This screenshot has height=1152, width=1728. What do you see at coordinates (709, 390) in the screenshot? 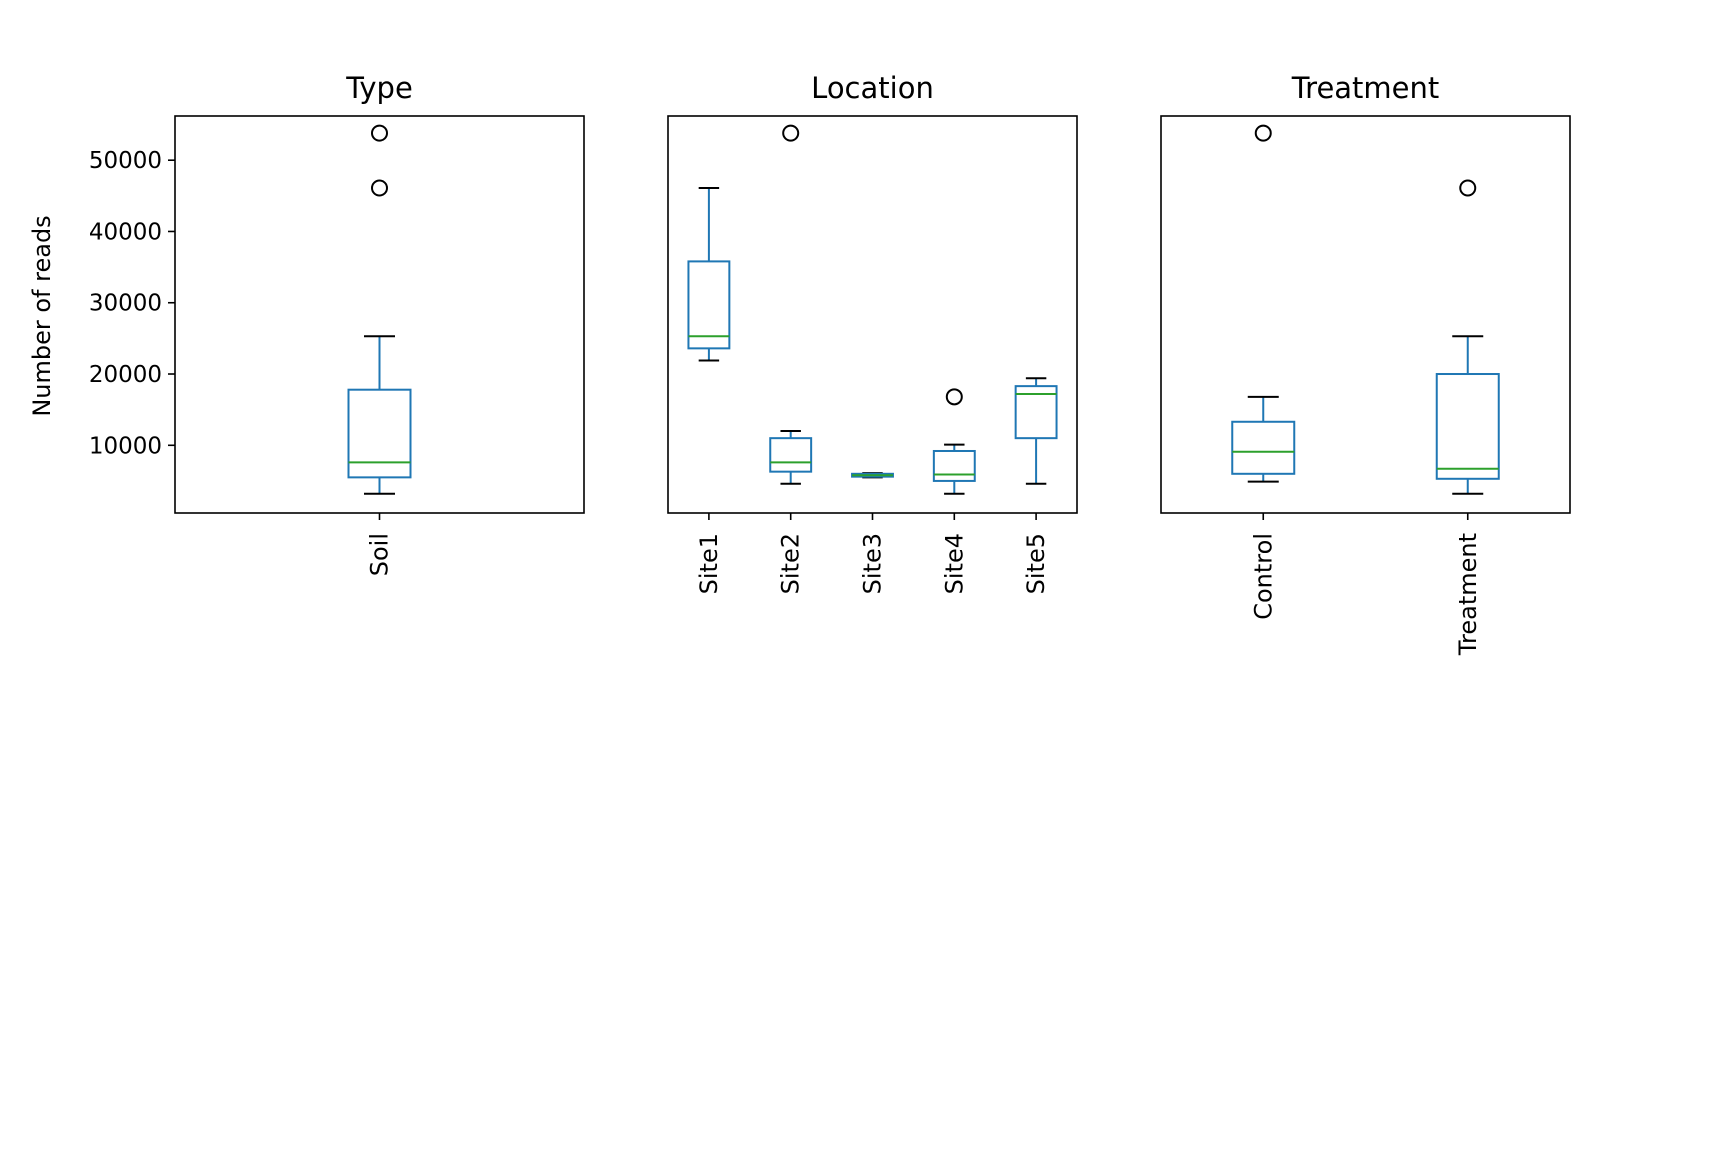
I see `box-site1: Site1` at bounding box center [709, 390].